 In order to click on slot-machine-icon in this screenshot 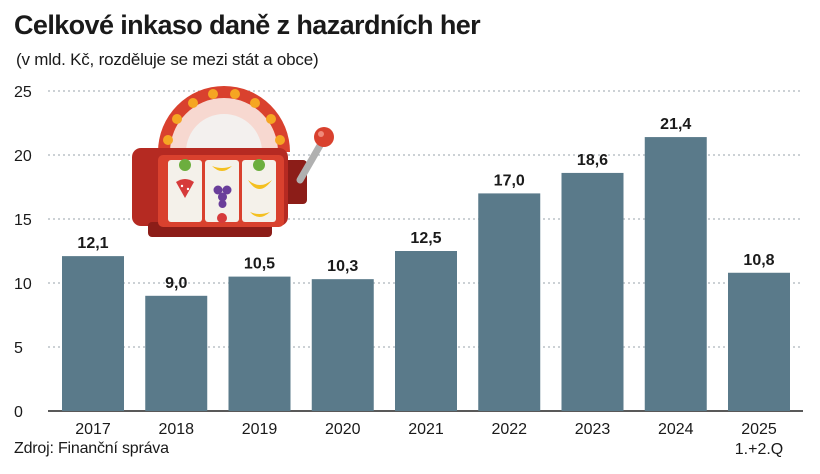, I will do `click(233, 161)`.